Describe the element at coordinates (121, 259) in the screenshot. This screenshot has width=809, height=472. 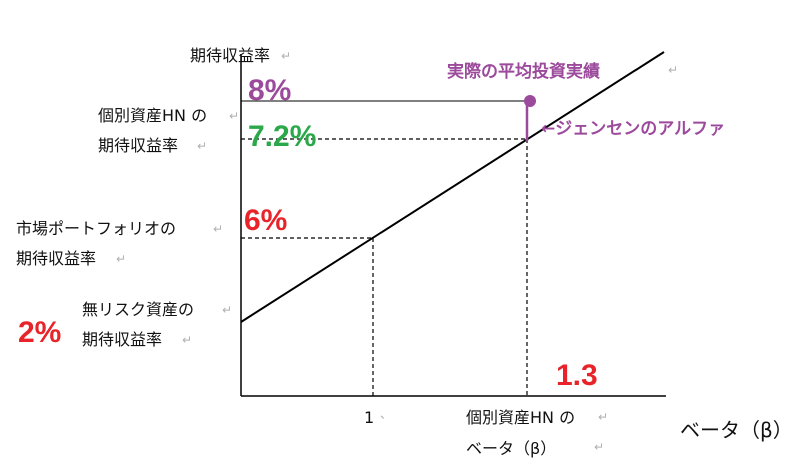
I see `market-label-line2-mark: ↵` at that location.